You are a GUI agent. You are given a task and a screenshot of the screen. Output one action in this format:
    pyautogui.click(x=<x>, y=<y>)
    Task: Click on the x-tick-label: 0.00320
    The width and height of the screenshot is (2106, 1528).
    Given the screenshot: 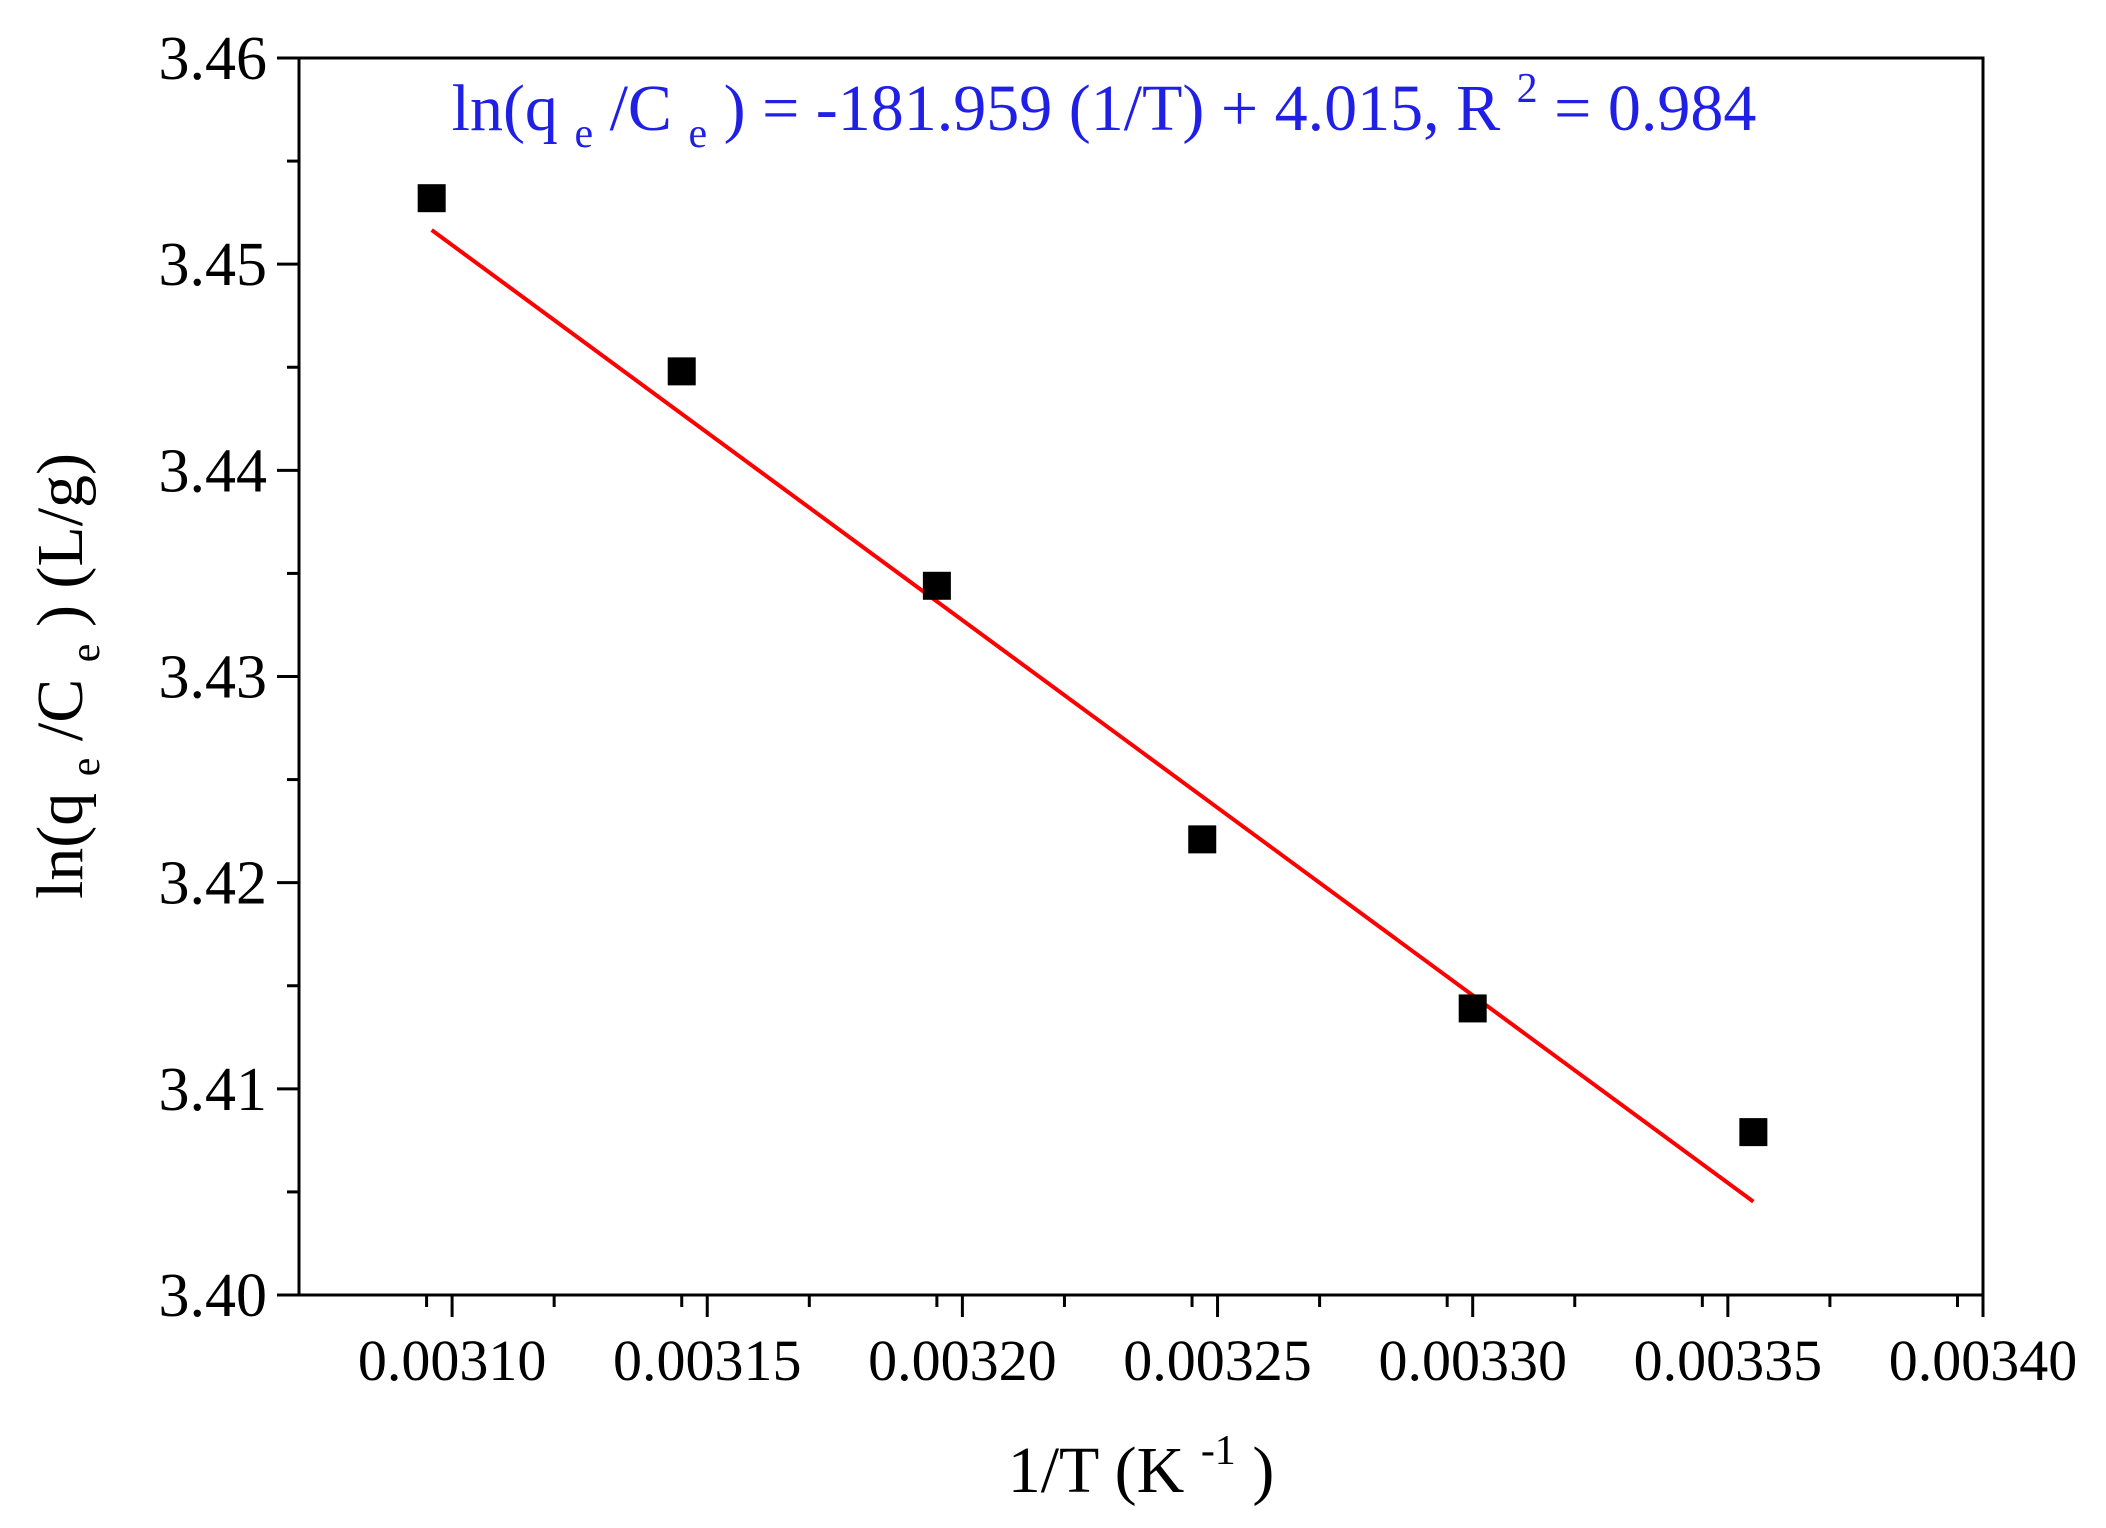 What is the action you would take?
    pyautogui.click(x=962, y=1360)
    